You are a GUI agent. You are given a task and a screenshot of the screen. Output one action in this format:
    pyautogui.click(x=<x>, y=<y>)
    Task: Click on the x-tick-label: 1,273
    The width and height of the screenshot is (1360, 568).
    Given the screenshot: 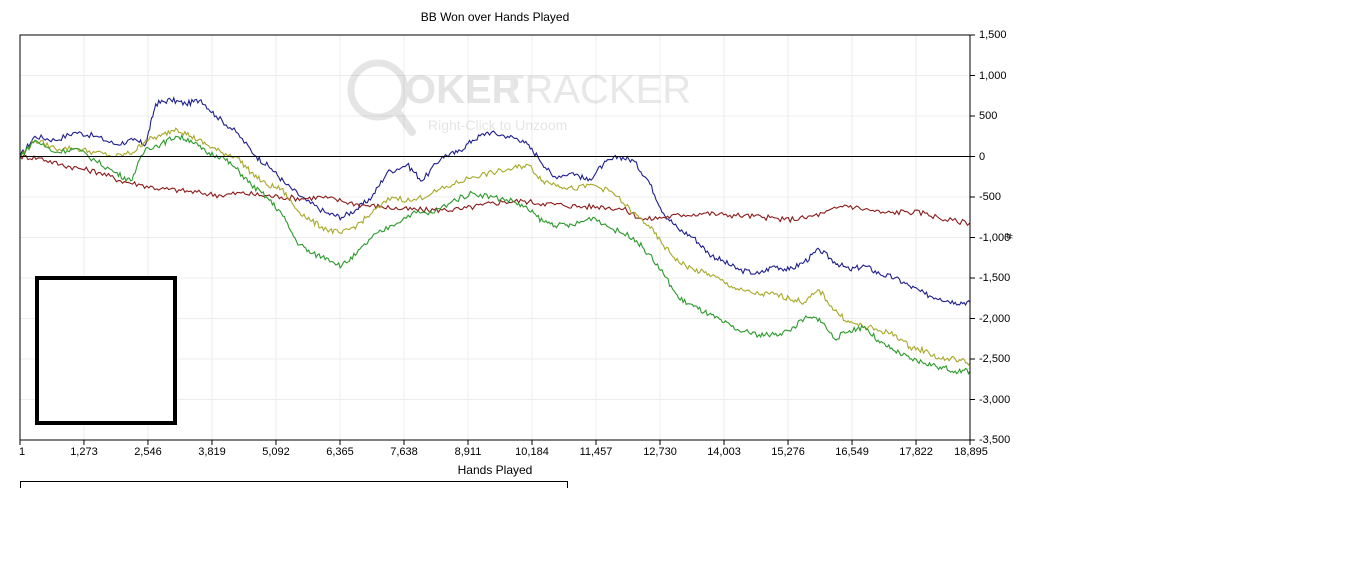 What is the action you would take?
    pyautogui.click(x=84, y=452)
    